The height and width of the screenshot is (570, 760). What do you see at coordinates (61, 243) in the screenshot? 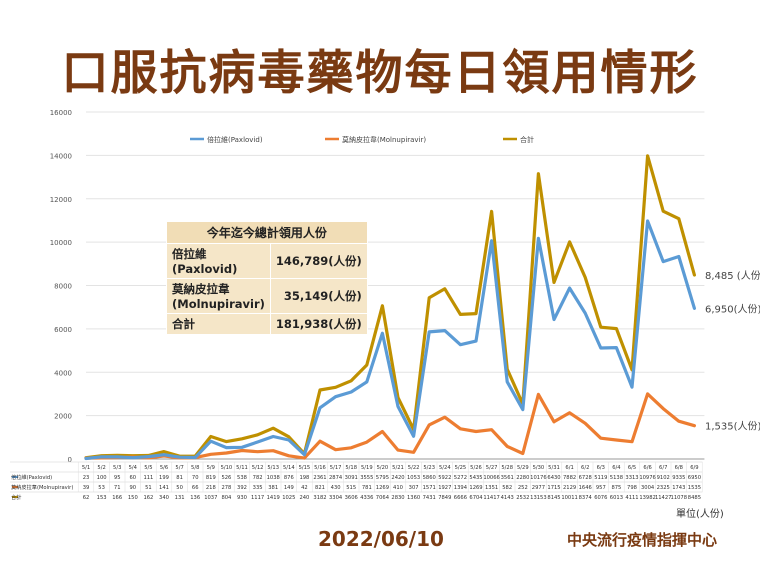
I see `y-tick-label: 10000` at bounding box center [61, 243].